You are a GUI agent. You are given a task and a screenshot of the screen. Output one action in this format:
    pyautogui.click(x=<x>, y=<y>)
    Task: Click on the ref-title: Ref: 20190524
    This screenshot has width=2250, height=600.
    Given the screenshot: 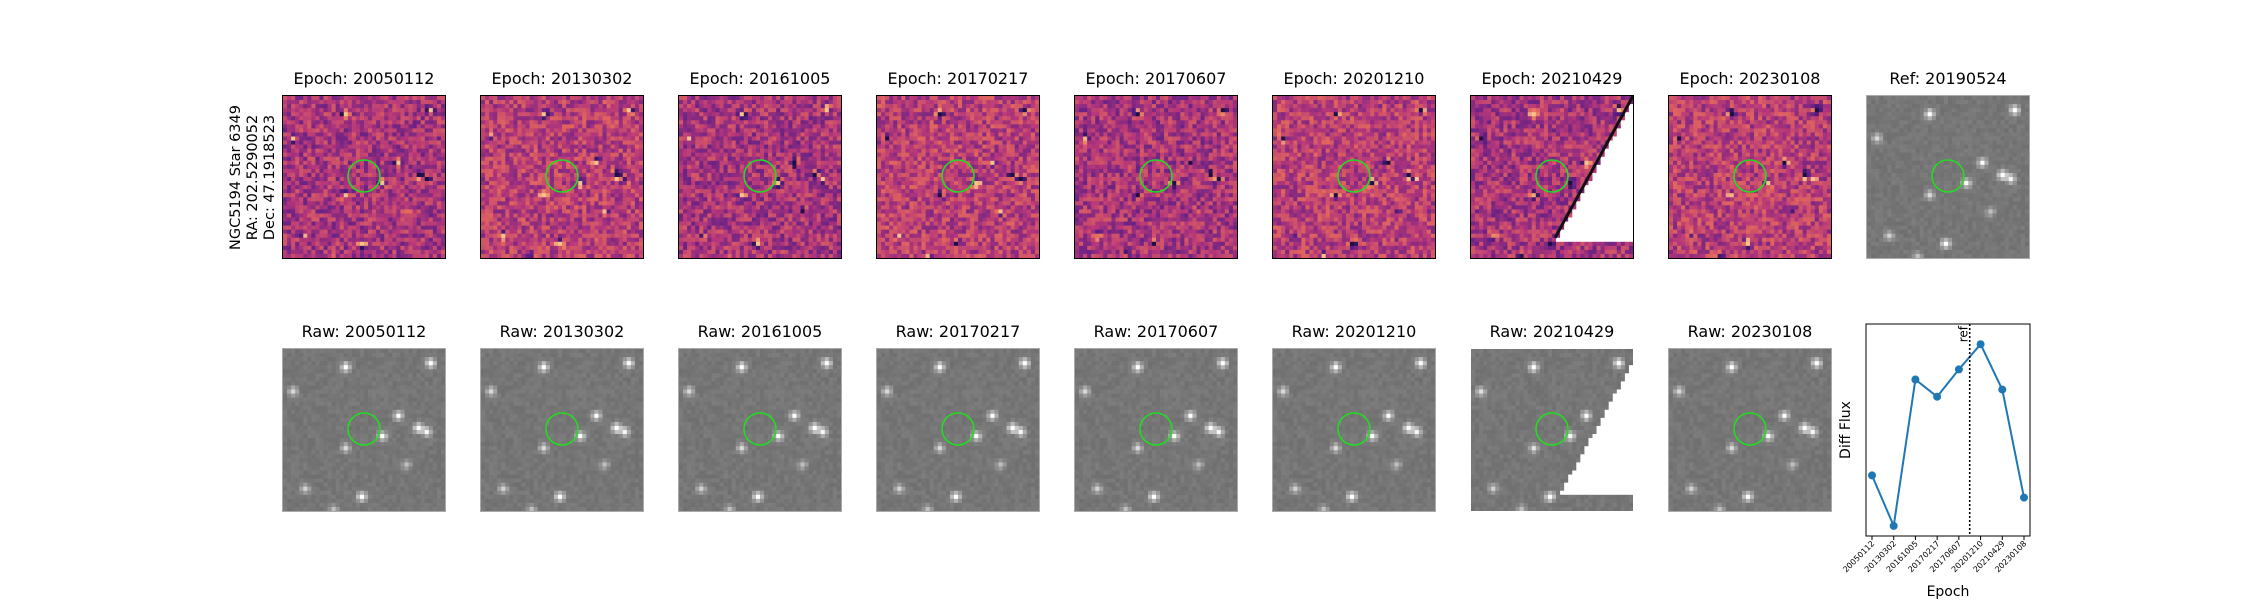 What is the action you would take?
    pyautogui.click(x=1948, y=78)
    